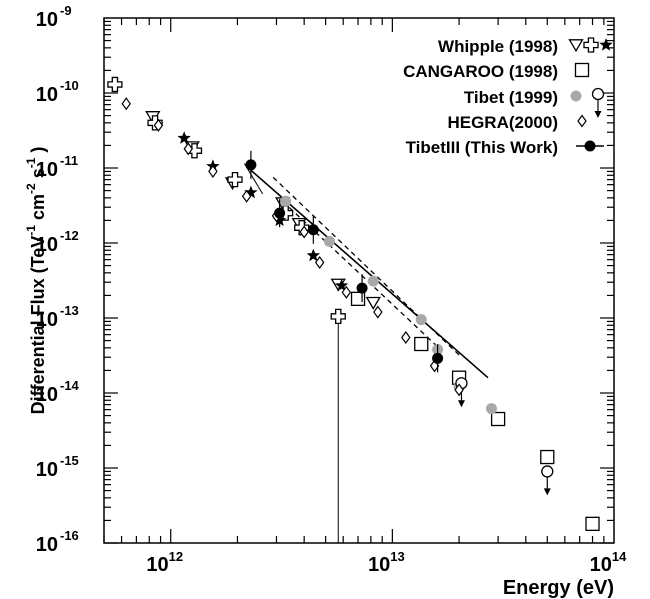 Image resolution: width=650 pixels, height=599 pixels. What do you see at coordinates (70, 385) in the screenshot?
I see `y-tick-exponent: -14` at bounding box center [70, 385].